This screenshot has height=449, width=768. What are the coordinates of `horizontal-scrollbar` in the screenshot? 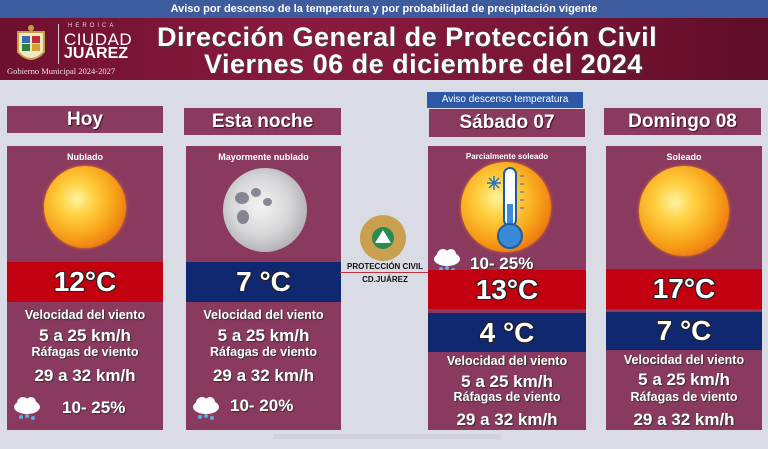 It's located at (387, 436).